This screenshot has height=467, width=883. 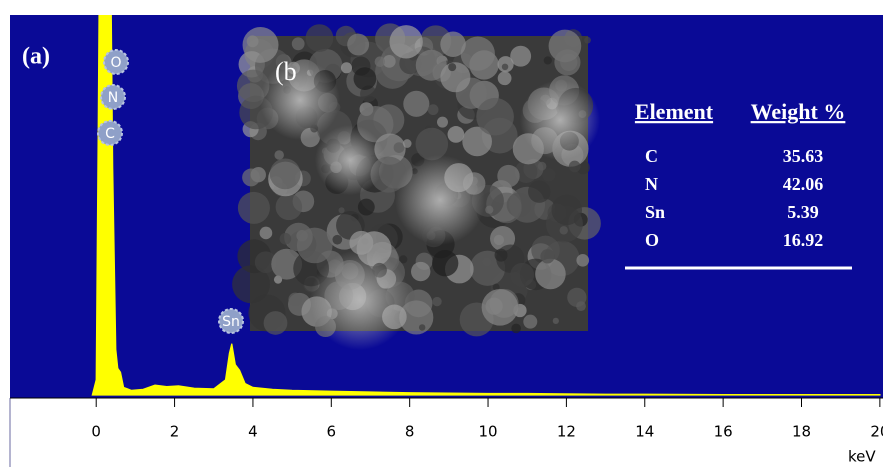 What do you see at coordinates (803, 184) in the screenshot?
I see `table-cell: 42.06` at bounding box center [803, 184].